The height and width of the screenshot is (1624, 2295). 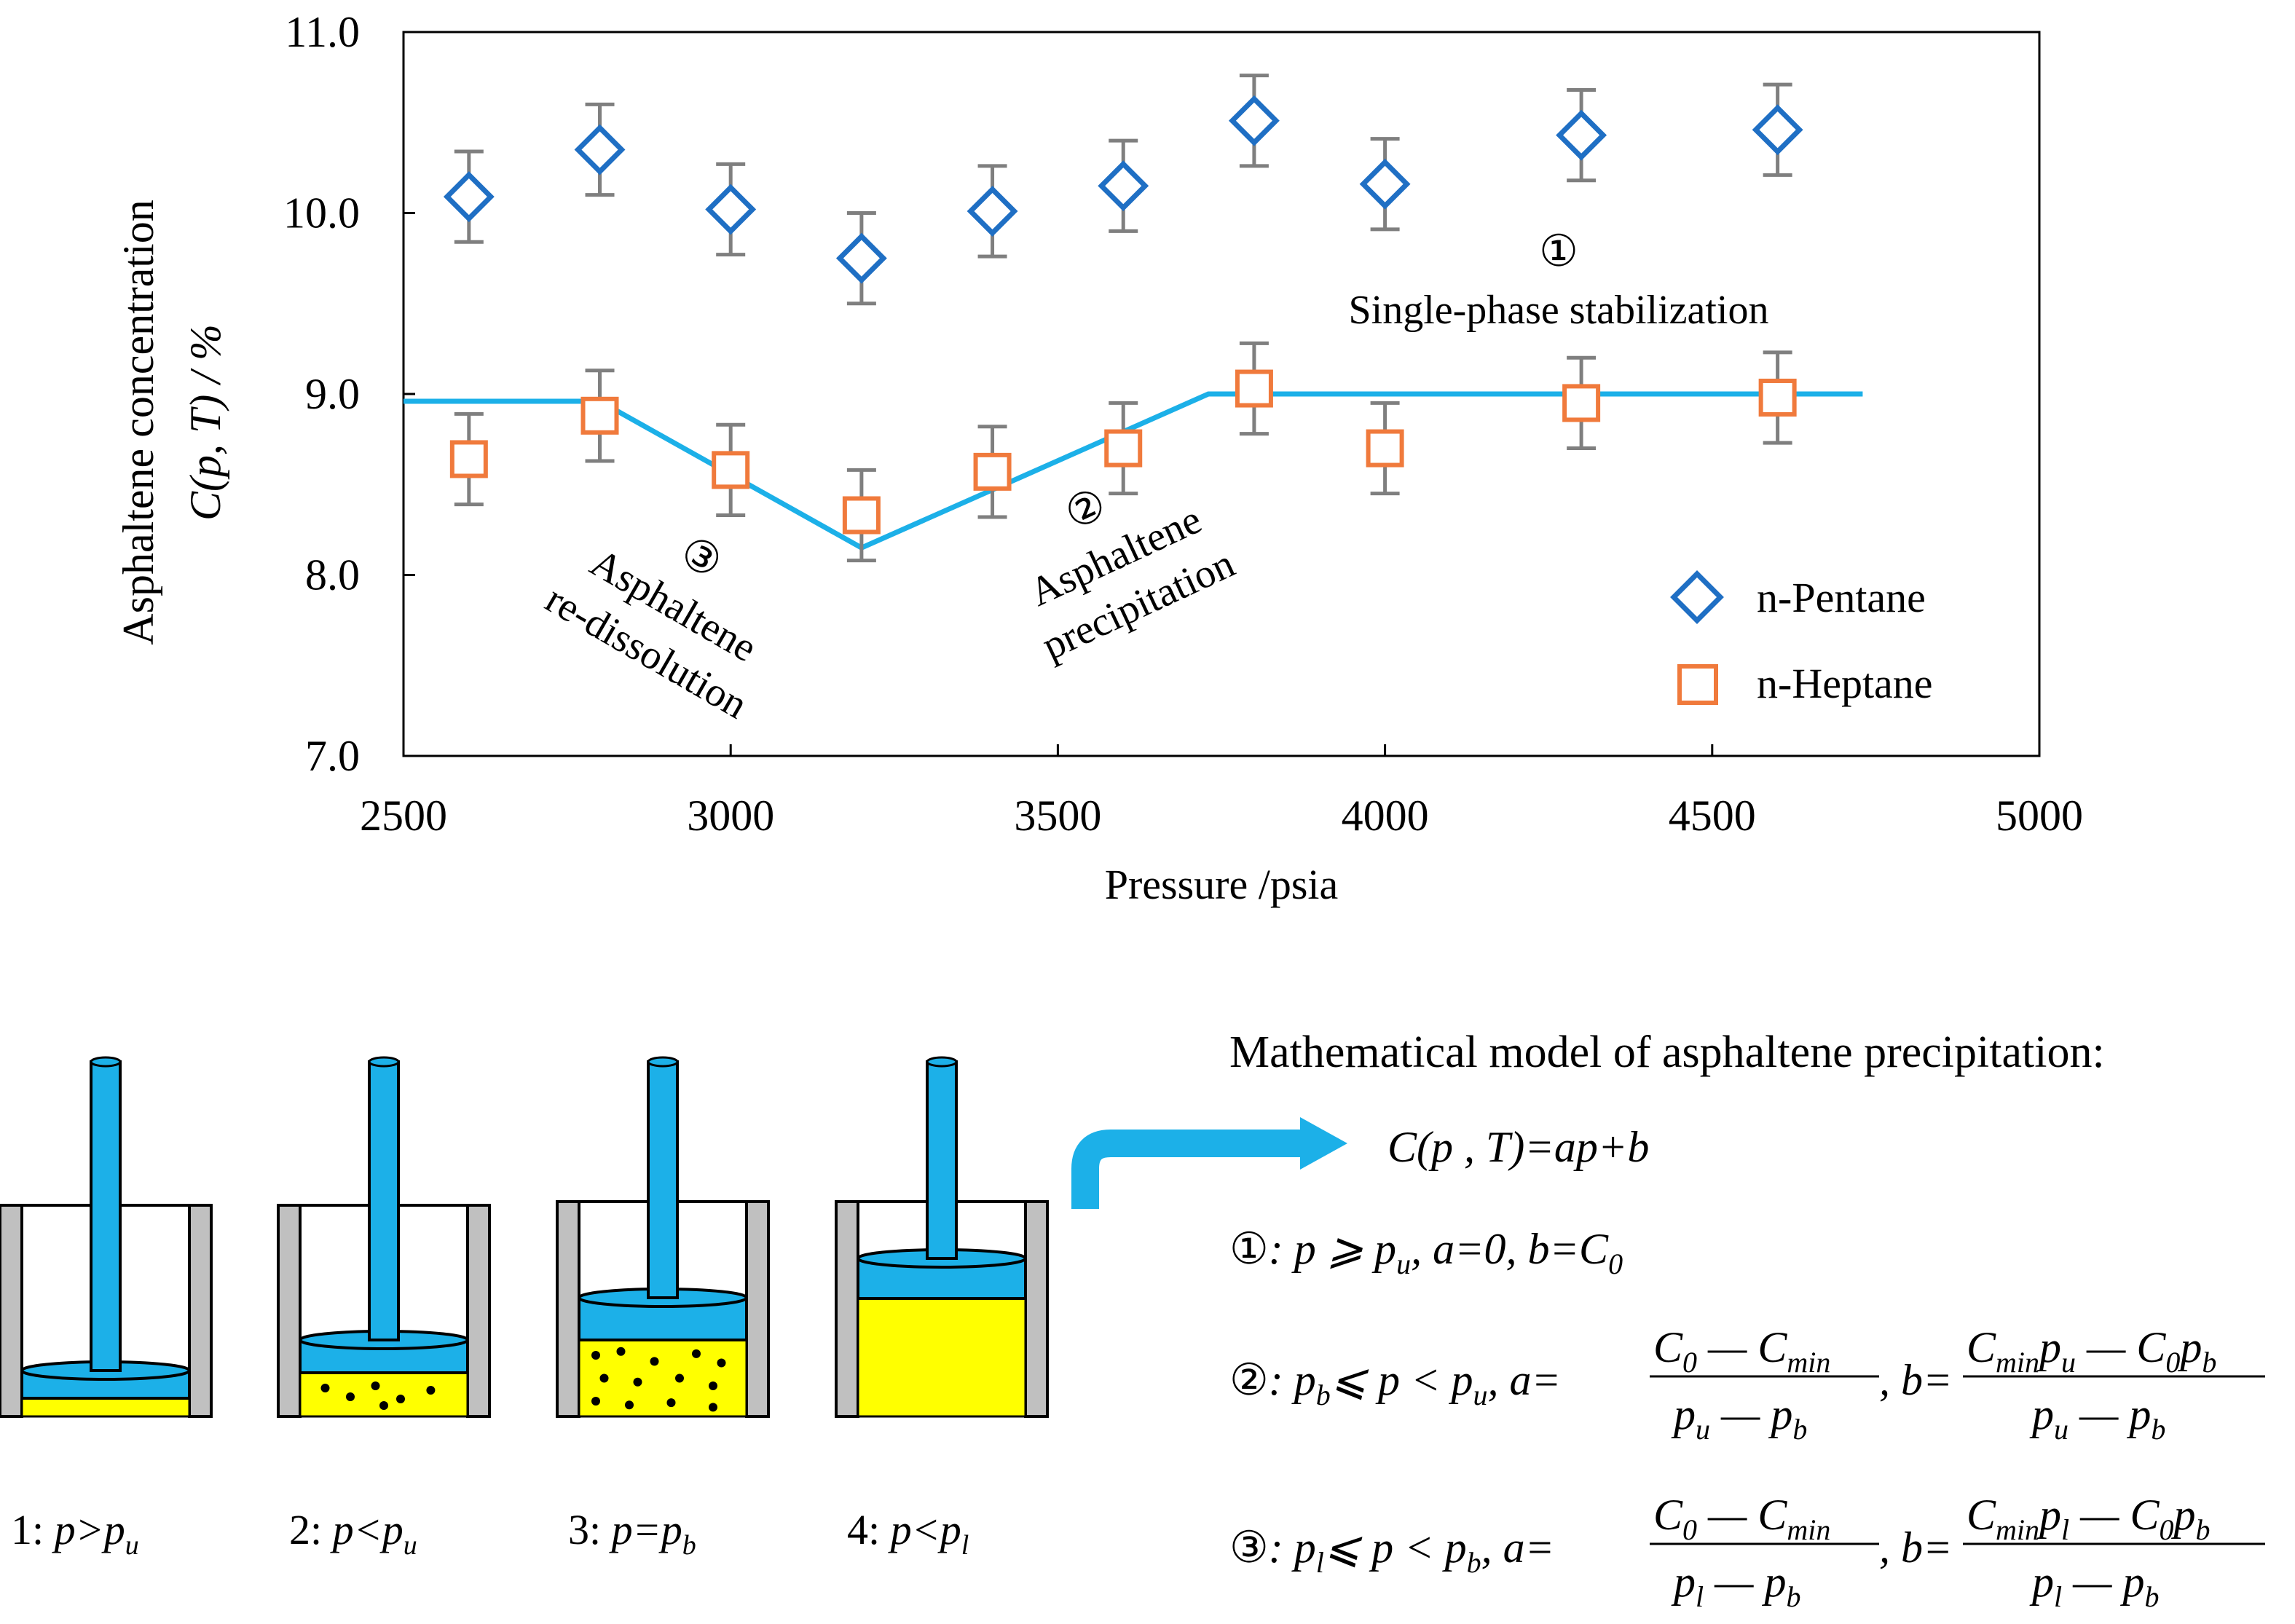 What do you see at coordinates (1249, 1548) in the screenshot?
I see `case-3-number: ③` at bounding box center [1249, 1548].